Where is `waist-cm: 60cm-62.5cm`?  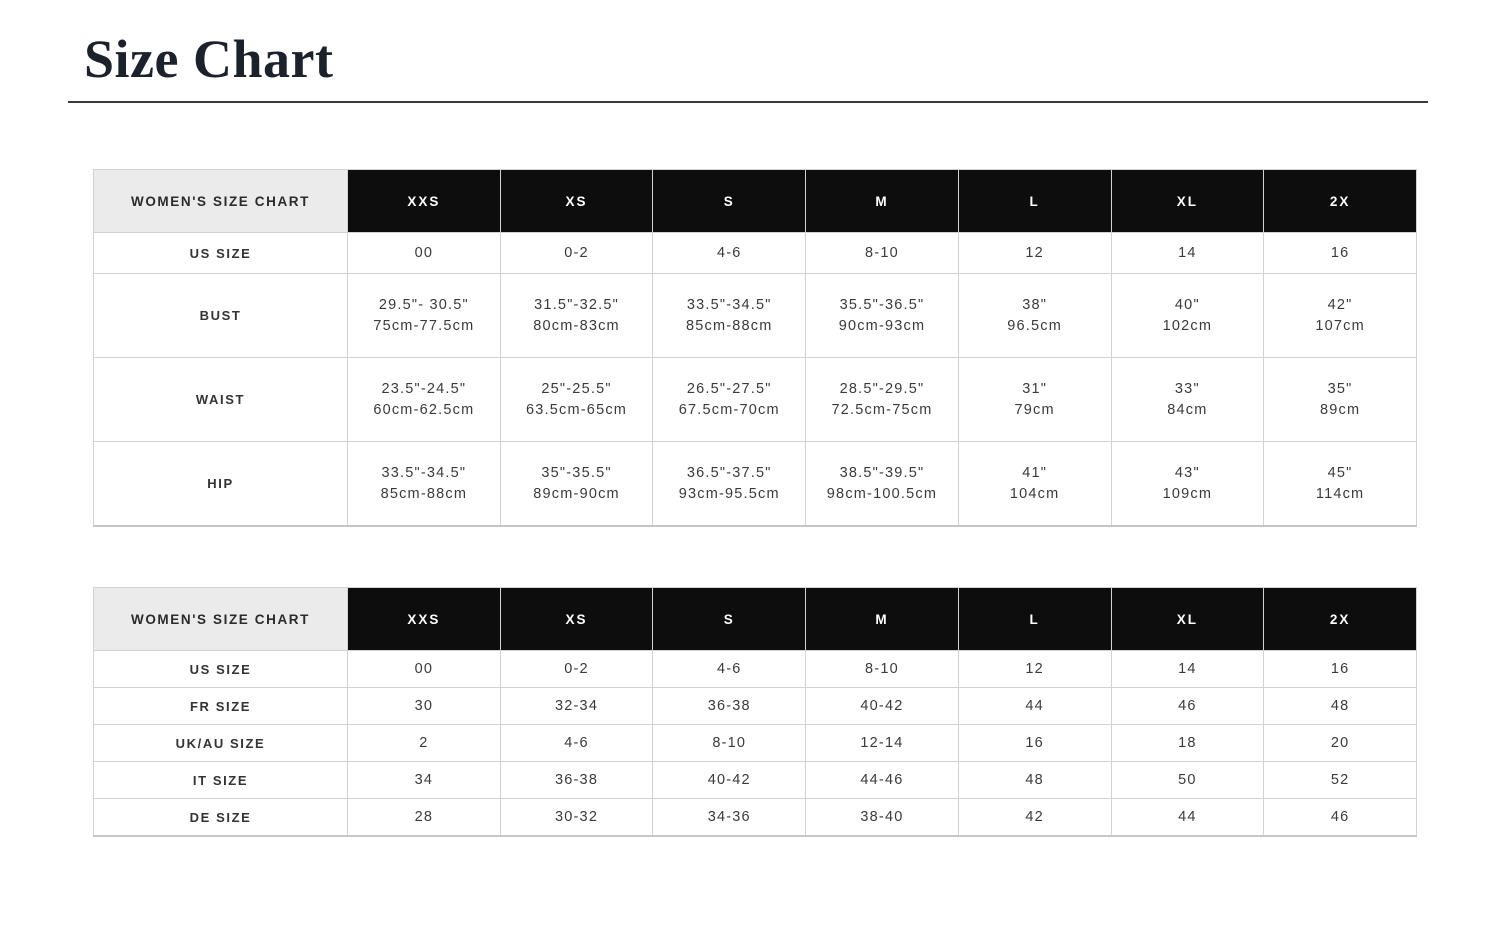 waist-cm: 60cm-62.5cm is located at coordinates (424, 410).